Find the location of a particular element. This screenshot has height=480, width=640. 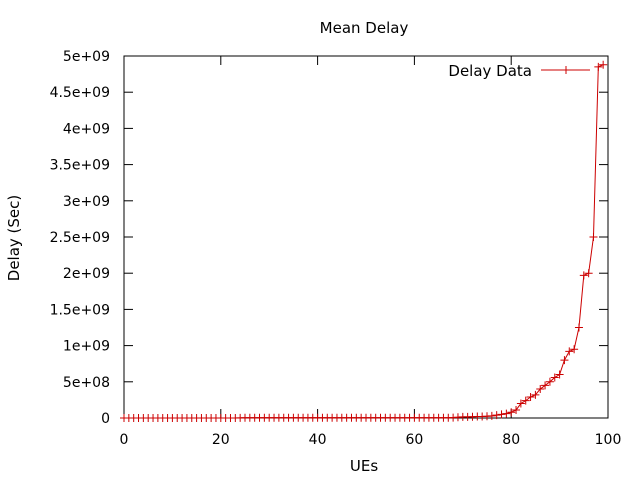

y-tick-label: 3e+09 is located at coordinates (86, 202).